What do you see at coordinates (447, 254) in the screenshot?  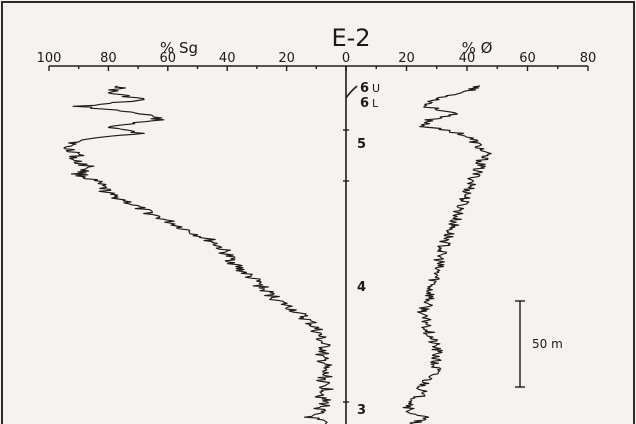 I see `porosity-trace` at bounding box center [447, 254].